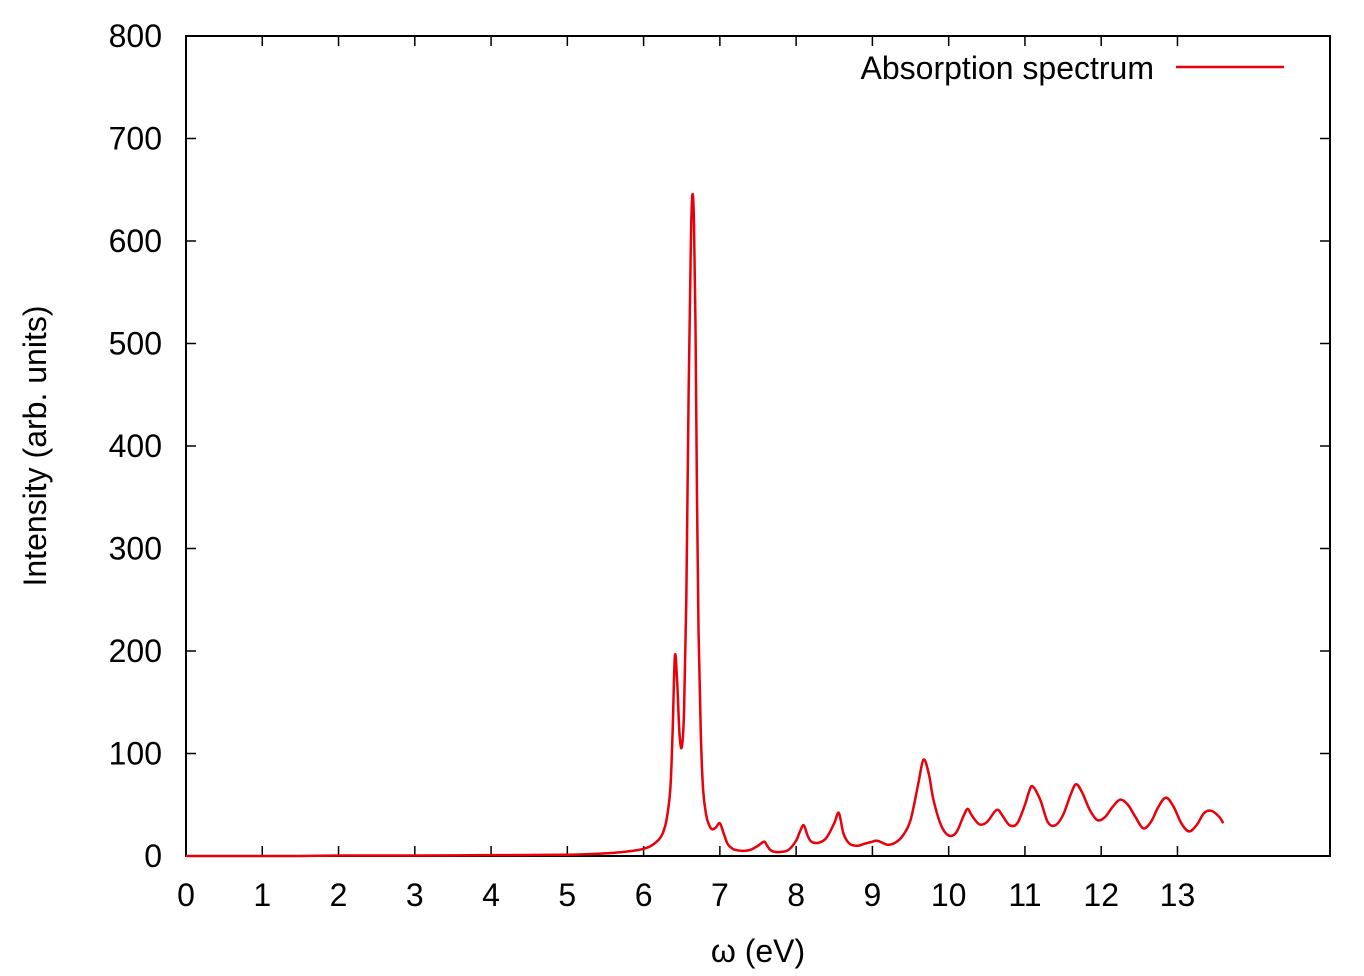 Image resolution: width=1364 pixels, height=976 pixels. I want to click on y-tick-label: 300, so click(135, 549).